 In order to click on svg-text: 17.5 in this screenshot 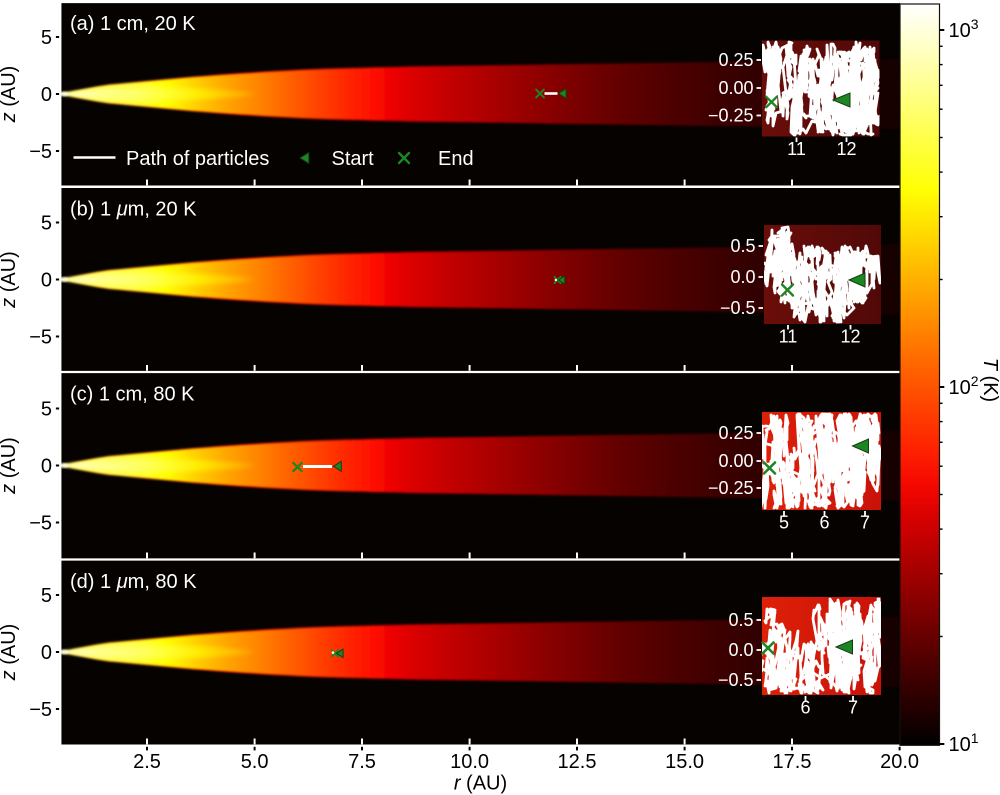, I will do `click(792, 762)`.